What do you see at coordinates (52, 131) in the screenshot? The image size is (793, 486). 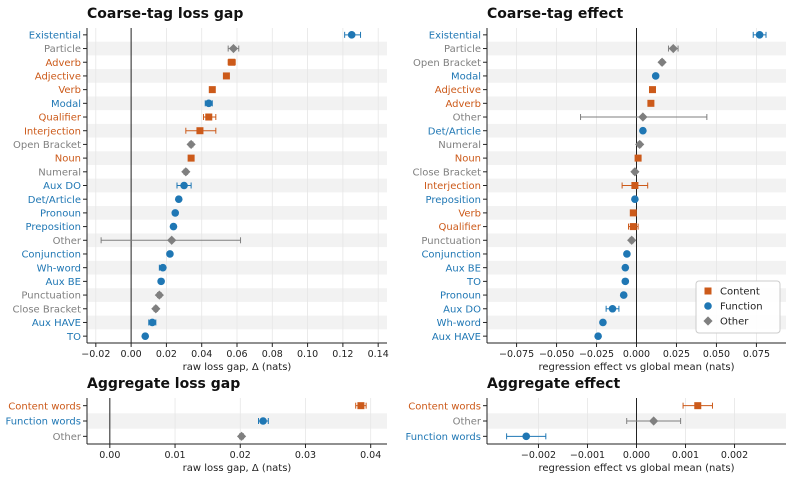 I see `y-tick-label: Interjection` at bounding box center [52, 131].